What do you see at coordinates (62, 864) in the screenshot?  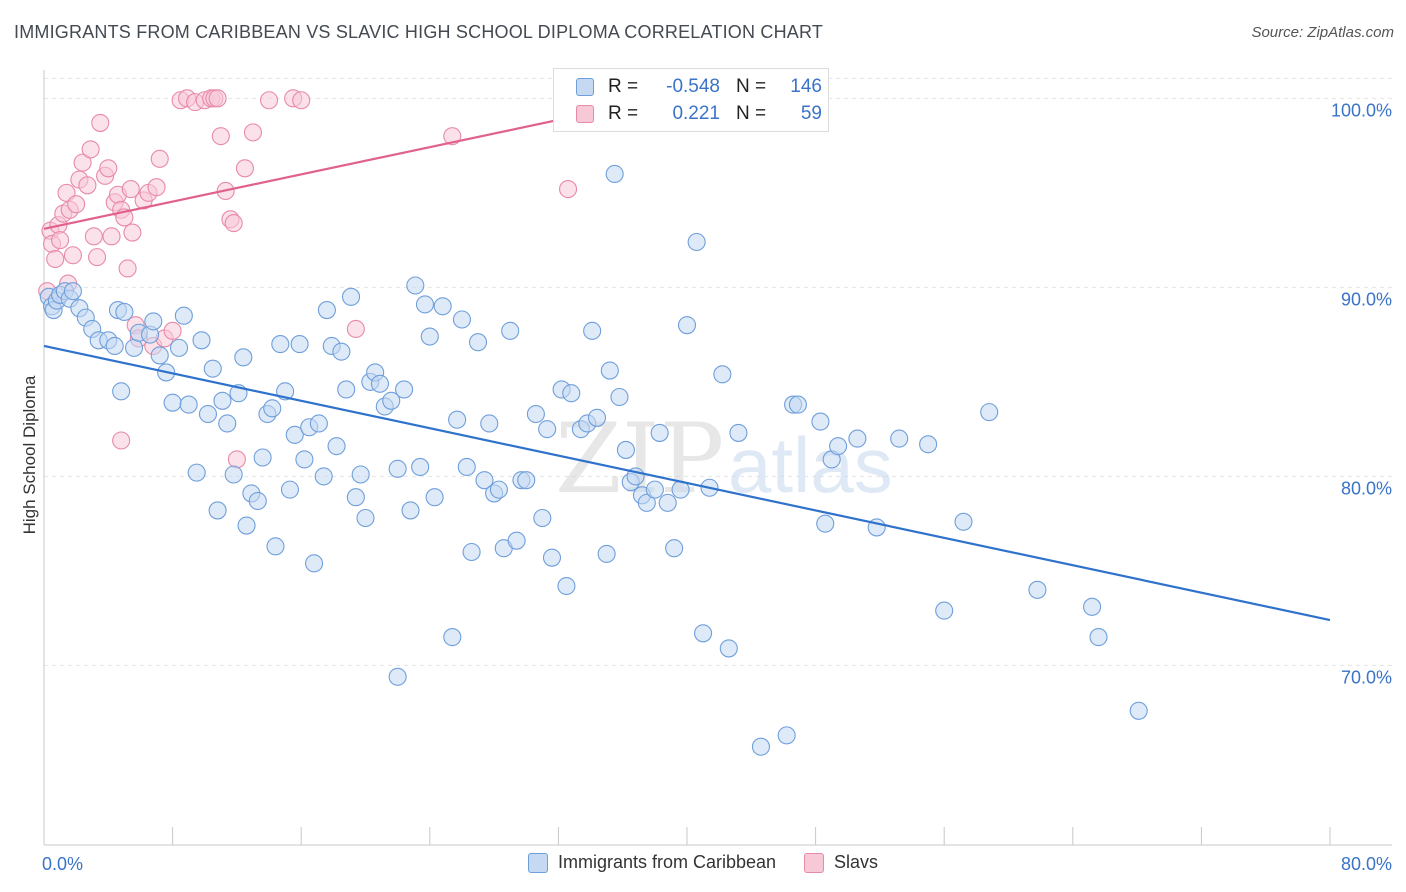 I see `x-tick-label: 0.0%` at bounding box center [62, 864].